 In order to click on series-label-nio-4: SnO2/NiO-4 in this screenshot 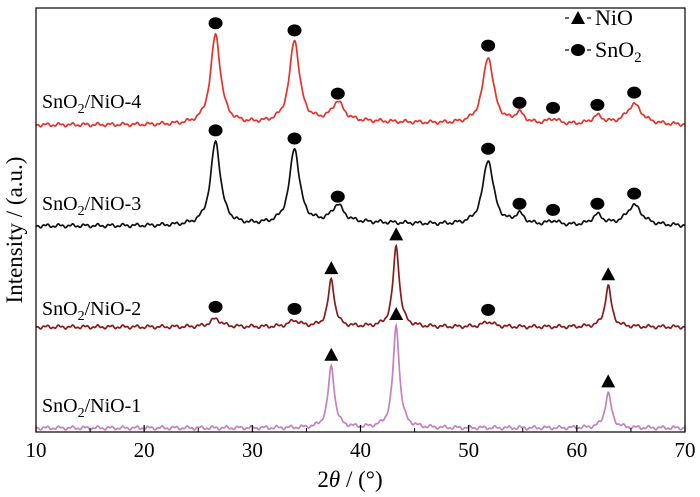, I will do `click(91, 104)`.